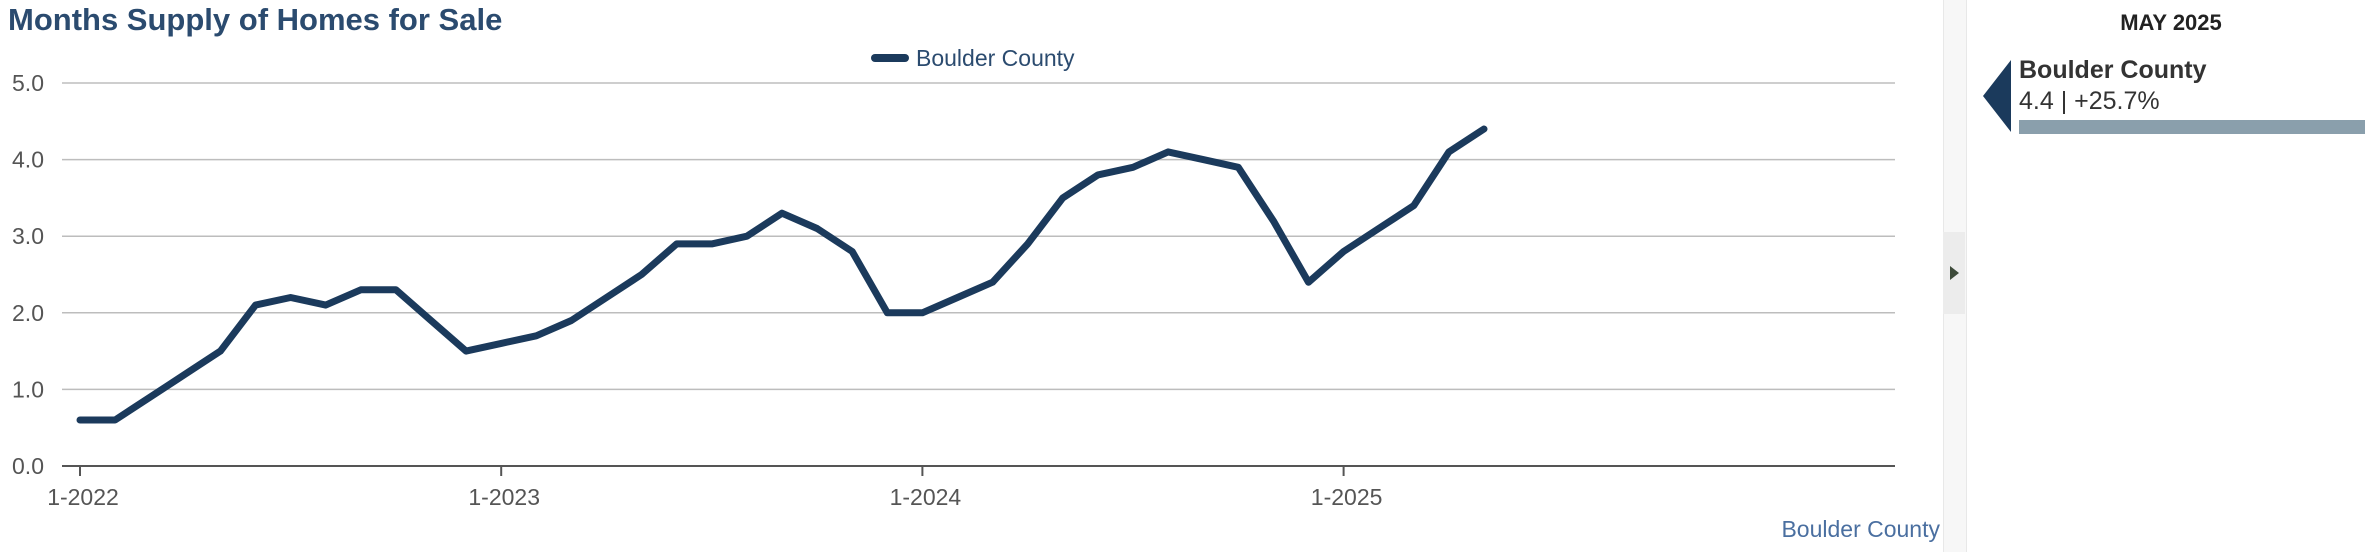 The width and height of the screenshot is (2376, 552). Describe the element at coordinates (28, 83) in the screenshot. I see `y-tick-label: 5.0` at that location.